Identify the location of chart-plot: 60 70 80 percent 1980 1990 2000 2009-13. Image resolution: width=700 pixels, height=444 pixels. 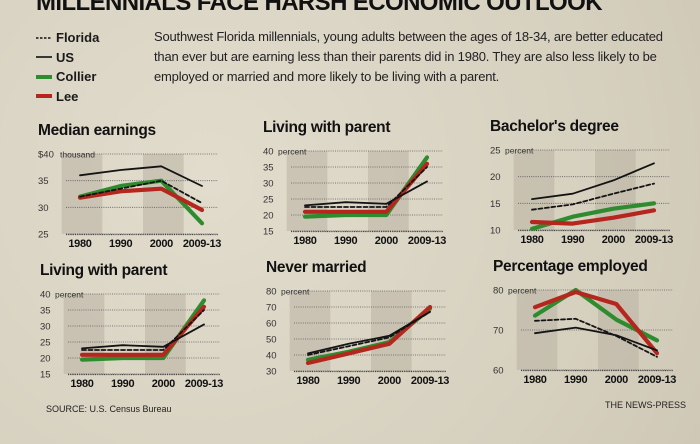
(585, 336).